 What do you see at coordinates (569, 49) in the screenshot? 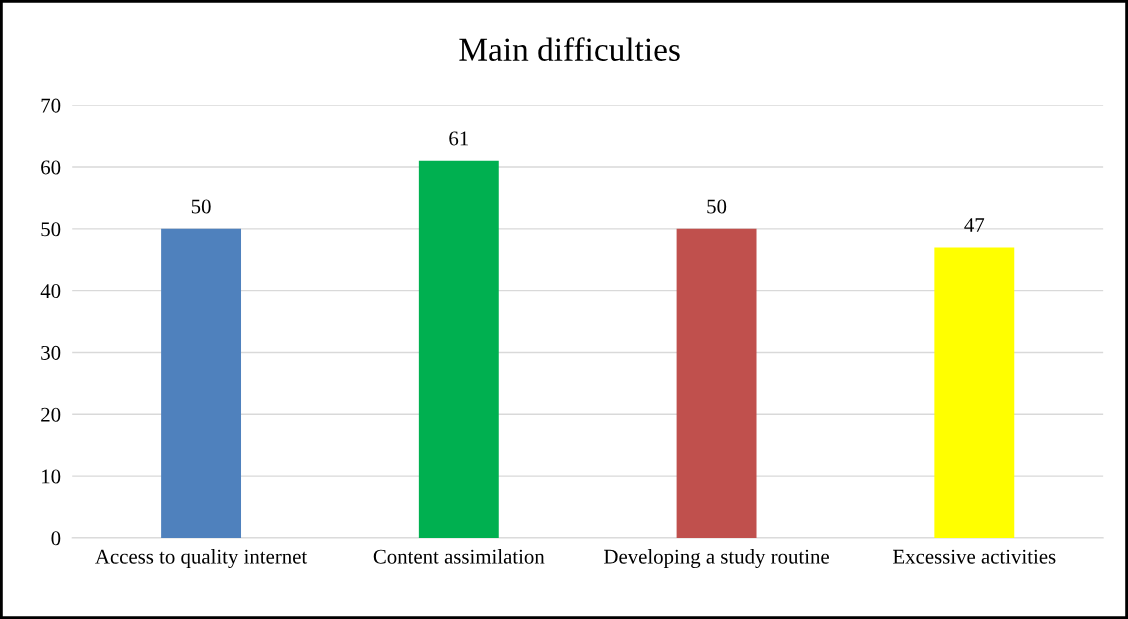
I see `chart-title: Main difficulties` at bounding box center [569, 49].